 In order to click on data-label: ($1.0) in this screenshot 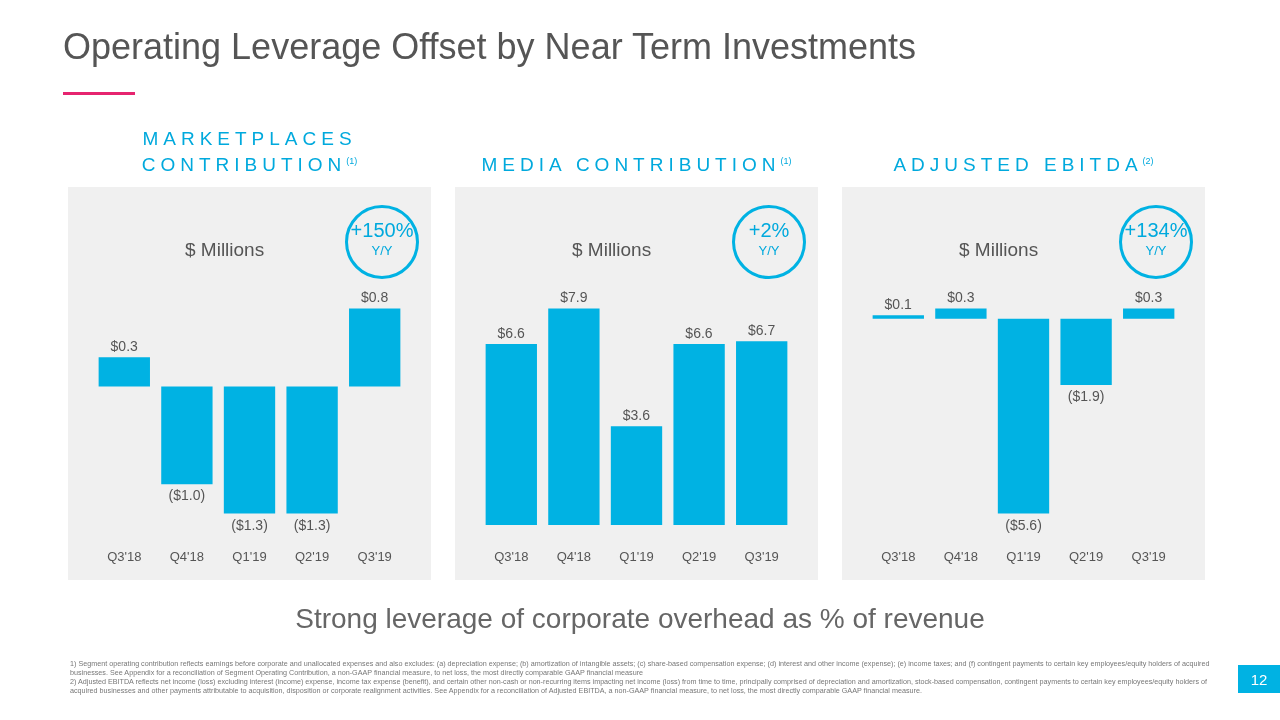, I will do `click(187, 495)`.